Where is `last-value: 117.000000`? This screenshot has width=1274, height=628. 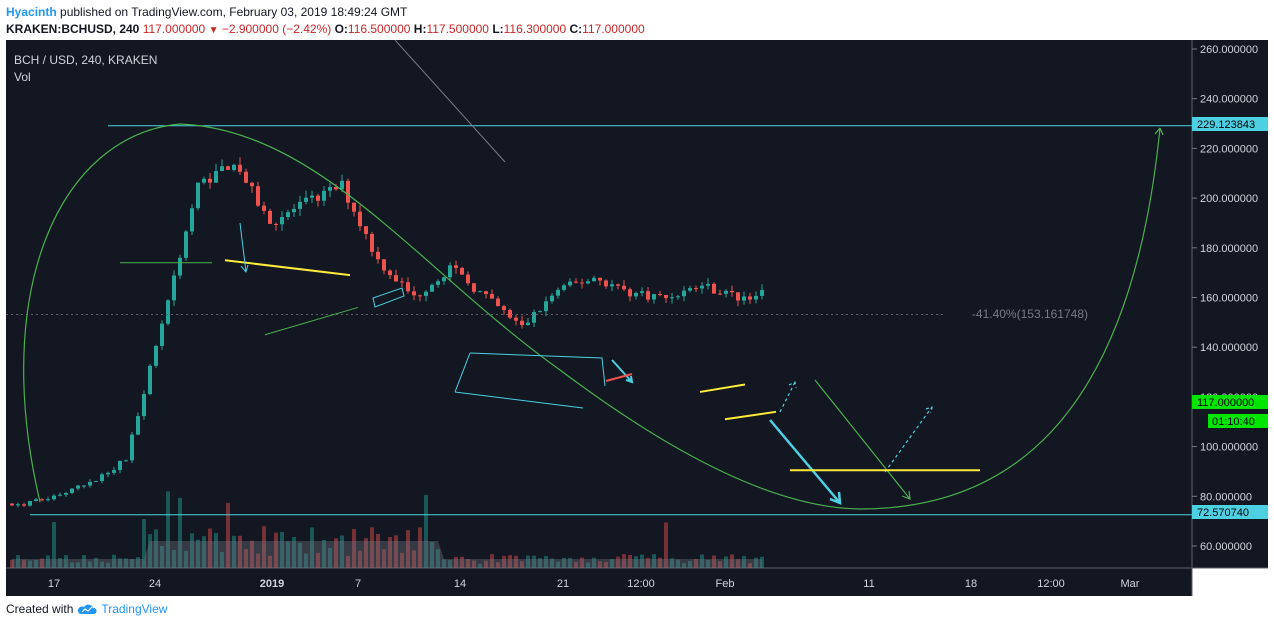
last-value: 117.000000 is located at coordinates (174, 29).